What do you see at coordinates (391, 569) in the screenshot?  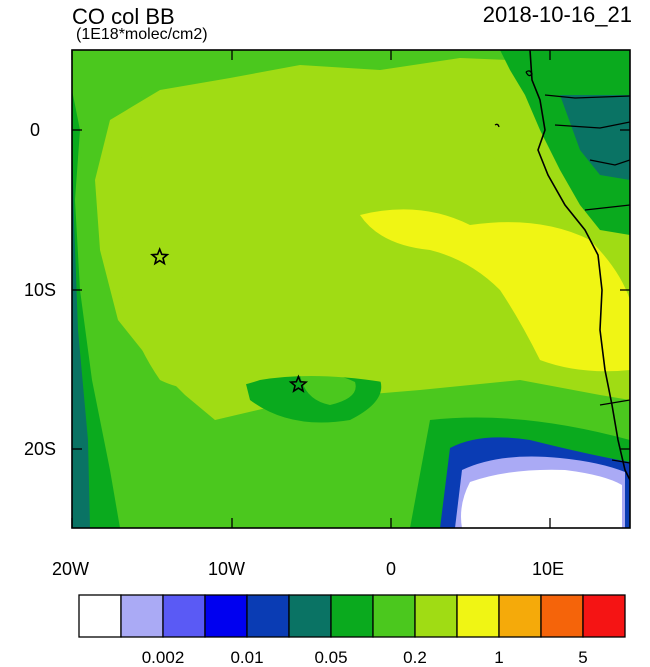 I see `x-tick-label-0: 0` at bounding box center [391, 569].